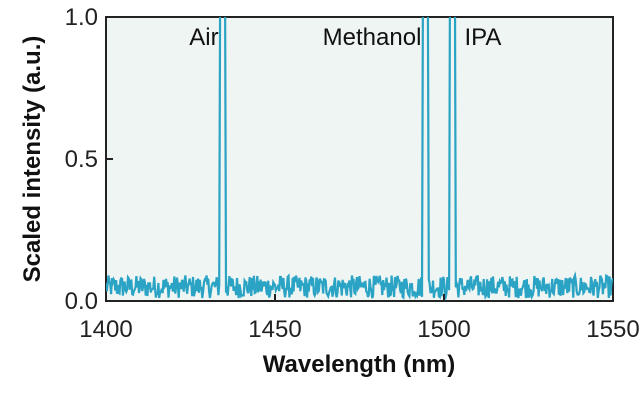  What do you see at coordinates (372, 37) in the screenshot?
I see `peak-label-methanol: Methanol` at bounding box center [372, 37].